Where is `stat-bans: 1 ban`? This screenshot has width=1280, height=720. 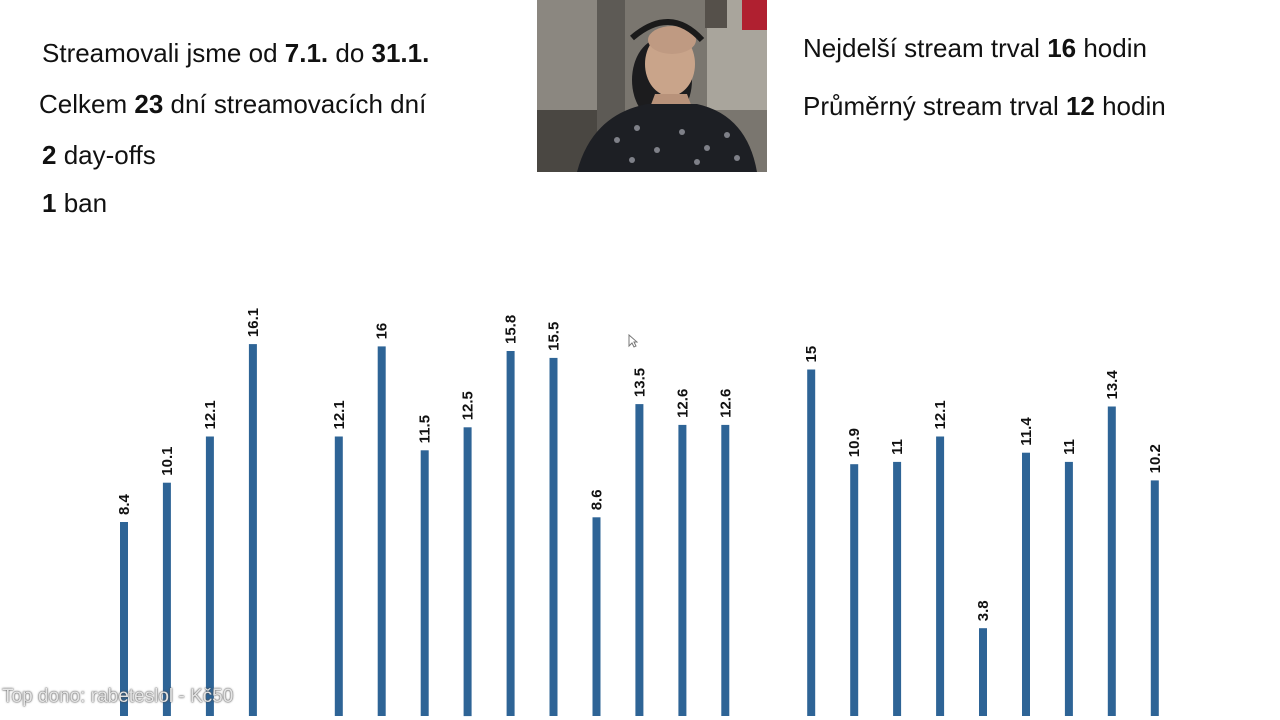
stat-bans: 1 ban is located at coordinates (74, 203).